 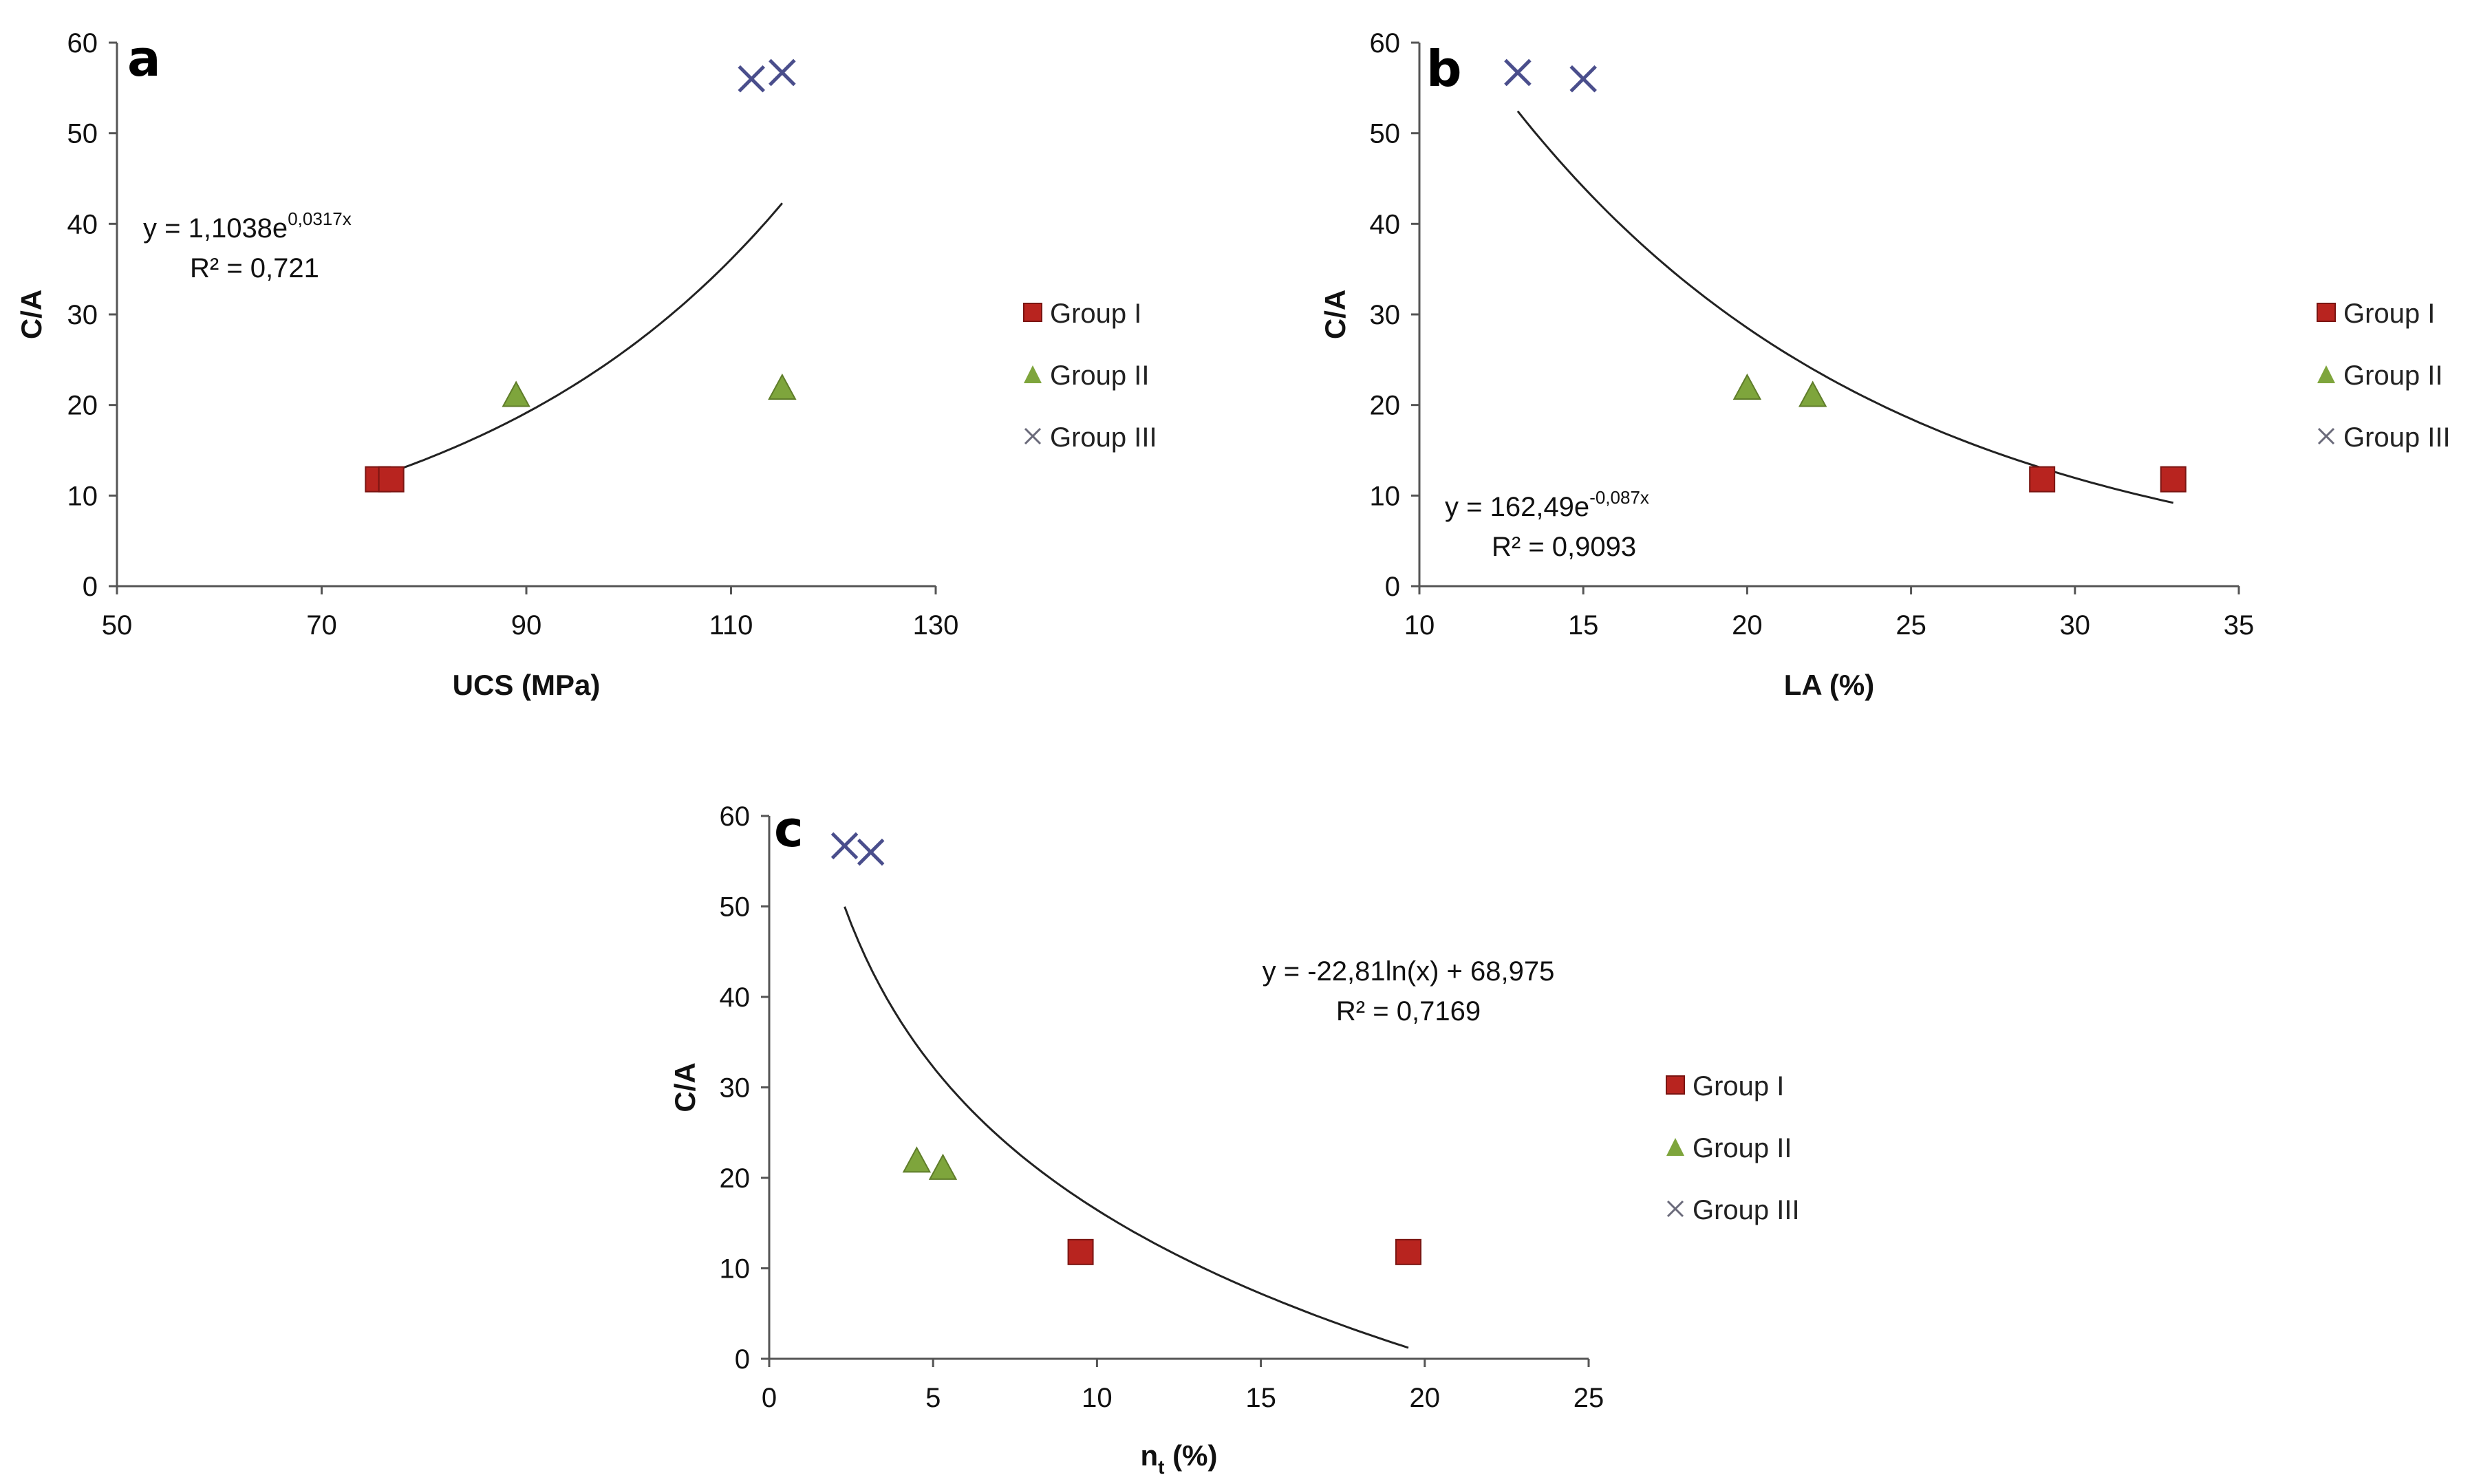 What do you see at coordinates (1409, 971) in the screenshot?
I see `trend-equation: y = -22,81ln(x) + 68,975` at bounding box center [1409, 971].